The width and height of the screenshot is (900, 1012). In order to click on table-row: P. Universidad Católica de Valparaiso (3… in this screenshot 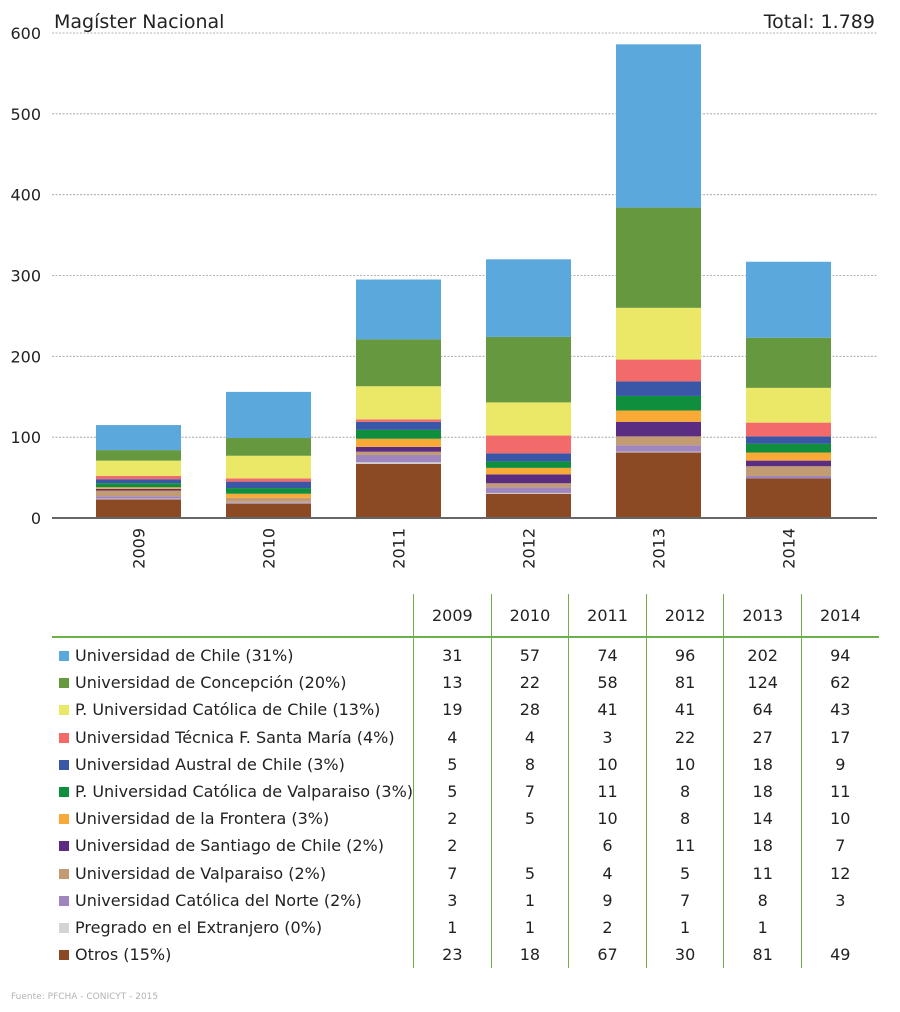, I will do `click(465, 791)`.